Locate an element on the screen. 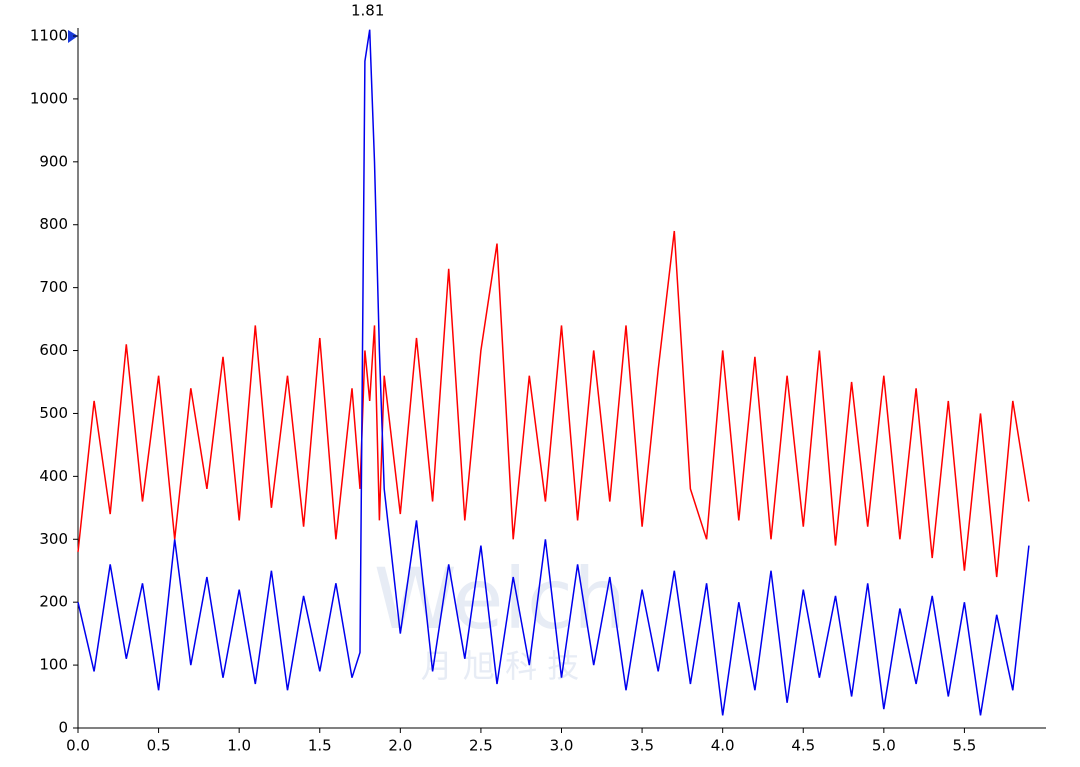  x-tick-label: 0.5 is located at coordinates (159, 746).